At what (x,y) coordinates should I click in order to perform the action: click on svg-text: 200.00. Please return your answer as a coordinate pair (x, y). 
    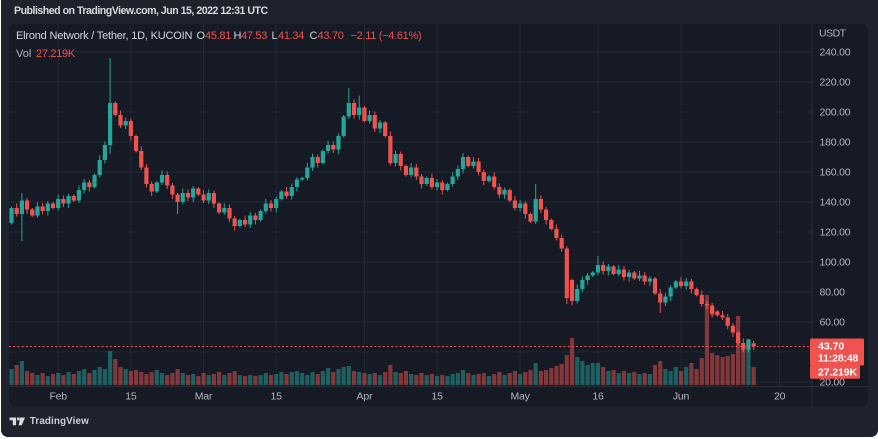
    Looking at the image, I should click on (835, 113).